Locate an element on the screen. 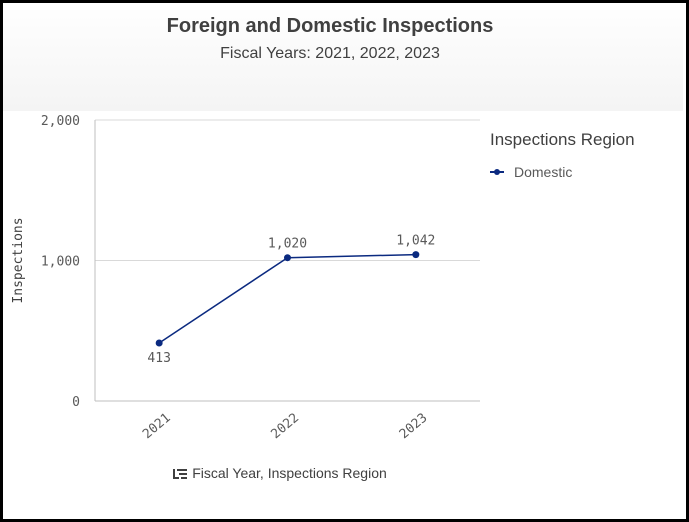 This screenshot has width=689, height=522. legend-title: Inspections Region is located at coordinates (562, 139).